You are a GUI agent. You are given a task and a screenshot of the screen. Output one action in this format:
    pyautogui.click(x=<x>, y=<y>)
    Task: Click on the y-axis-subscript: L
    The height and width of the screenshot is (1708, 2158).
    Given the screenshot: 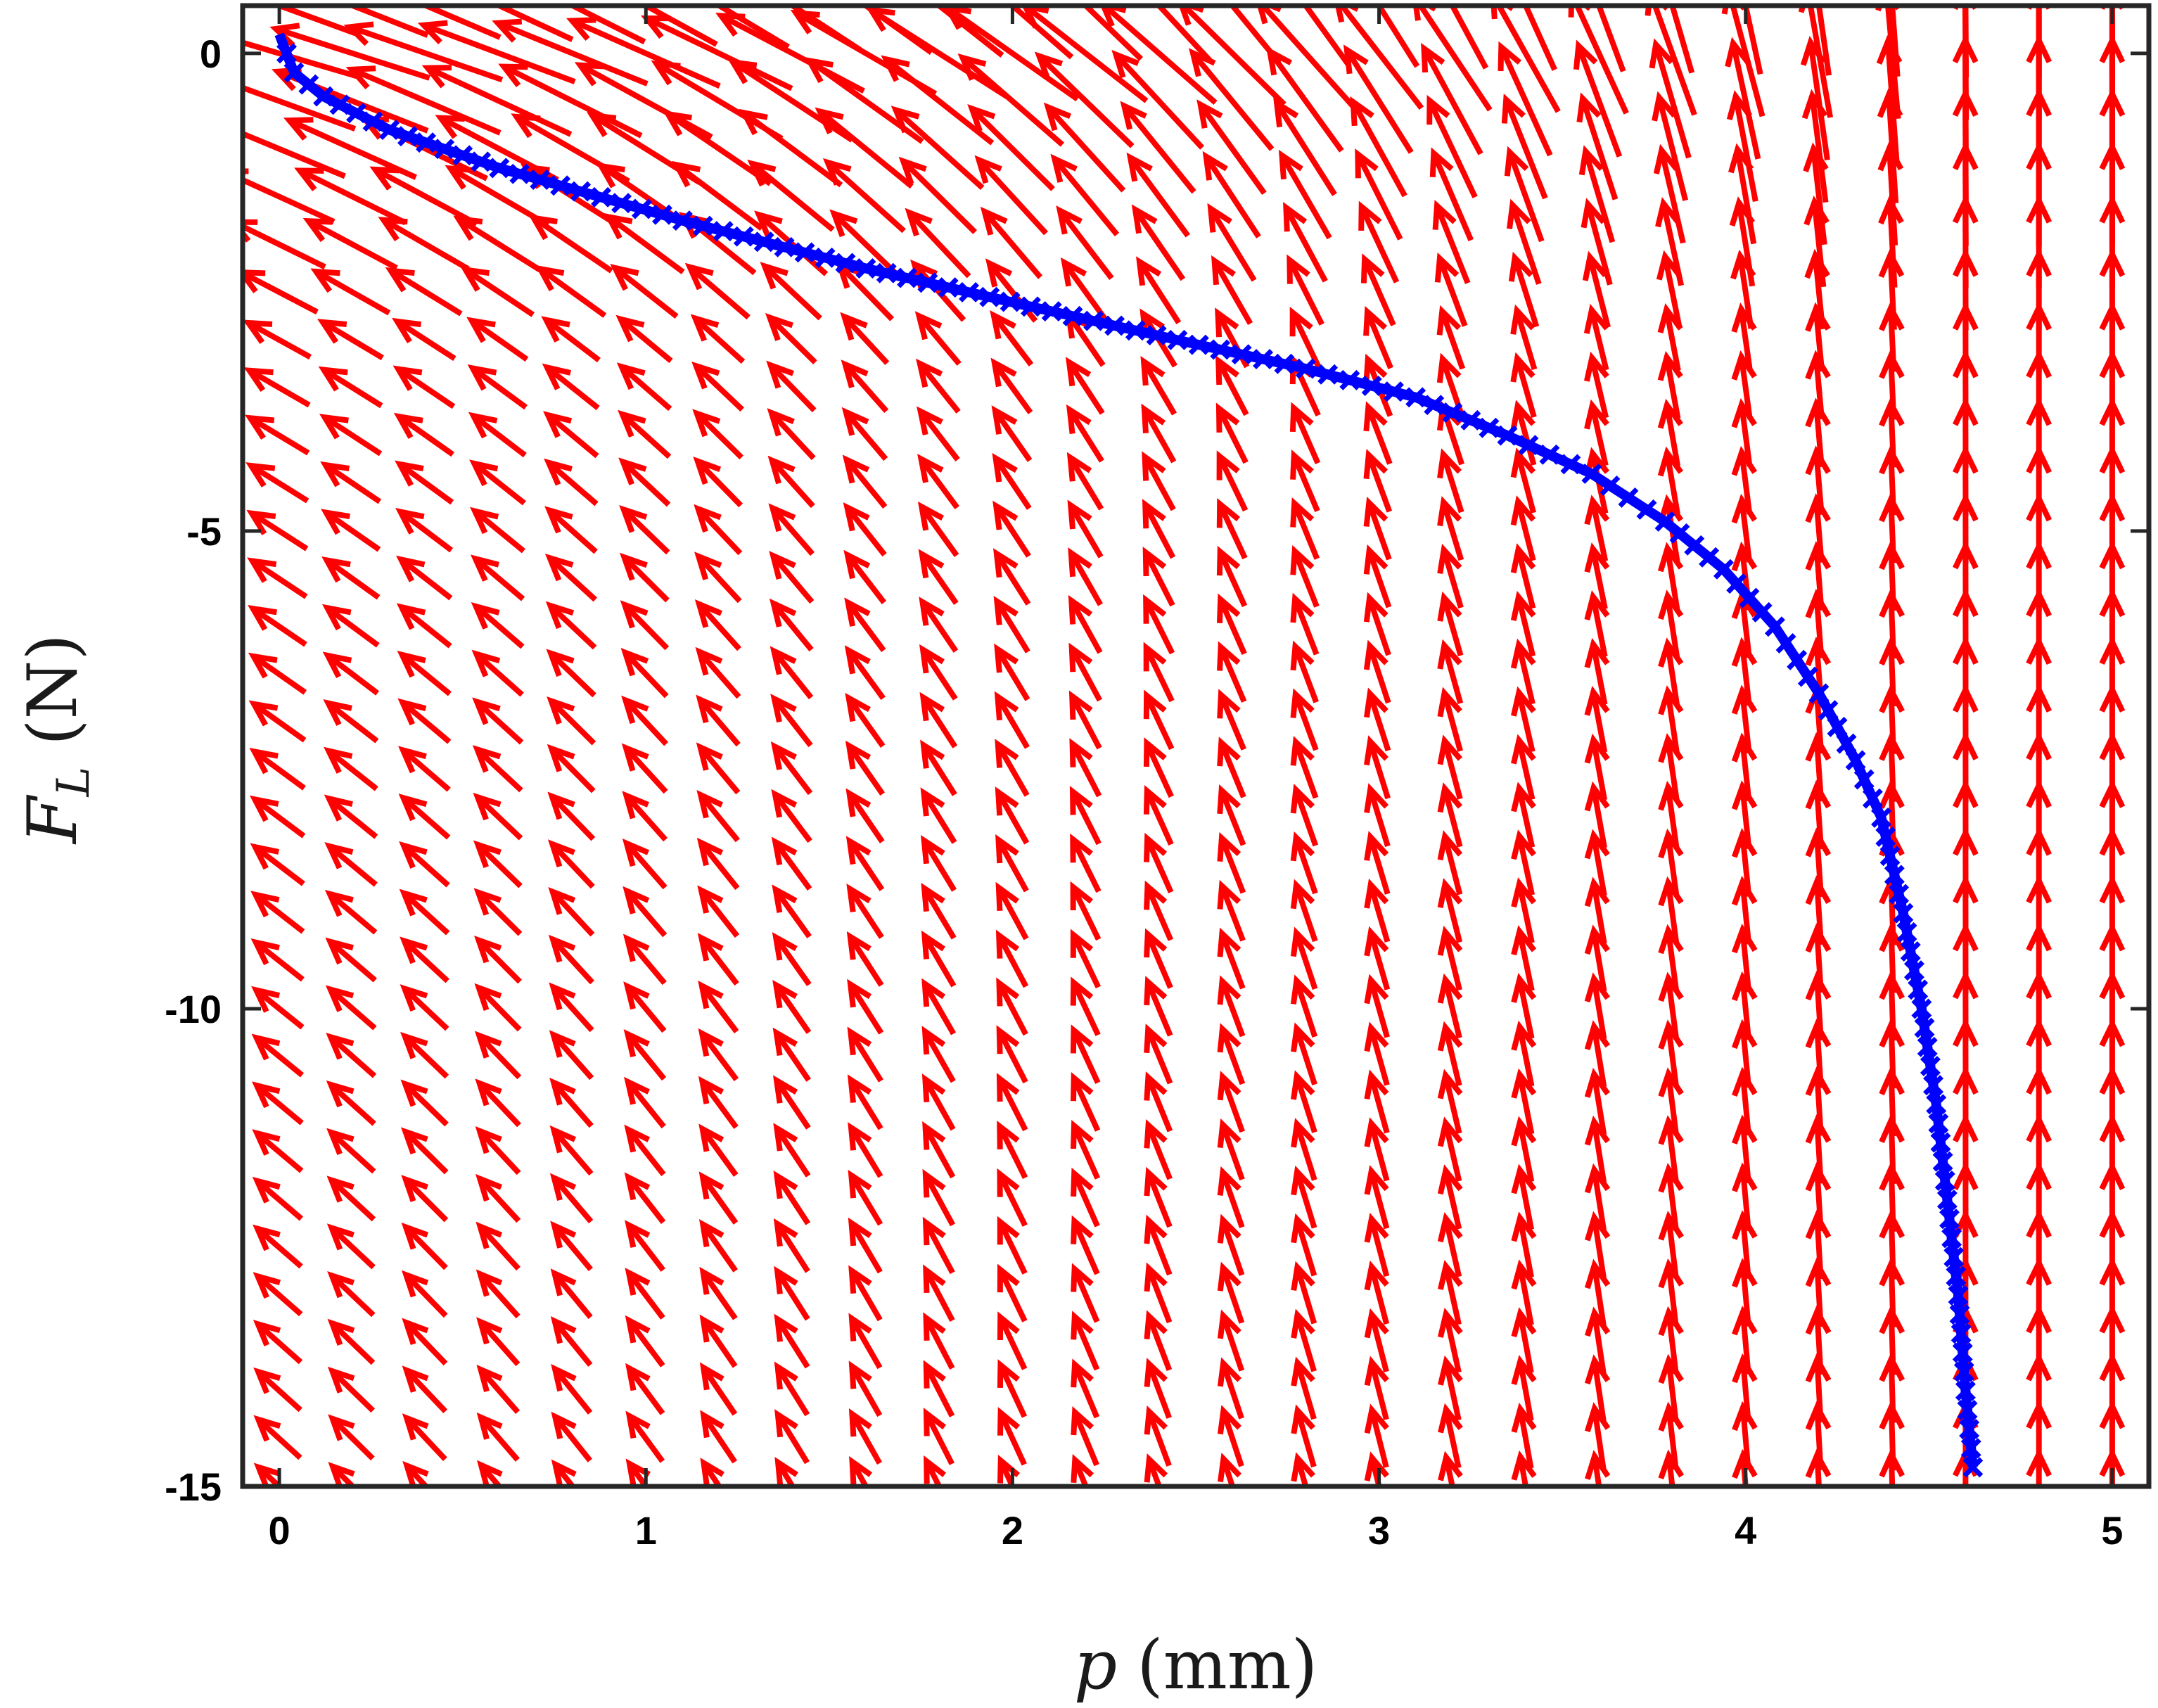 What is the action you would take?
    pyautogui.click(x=74, y=782)
    